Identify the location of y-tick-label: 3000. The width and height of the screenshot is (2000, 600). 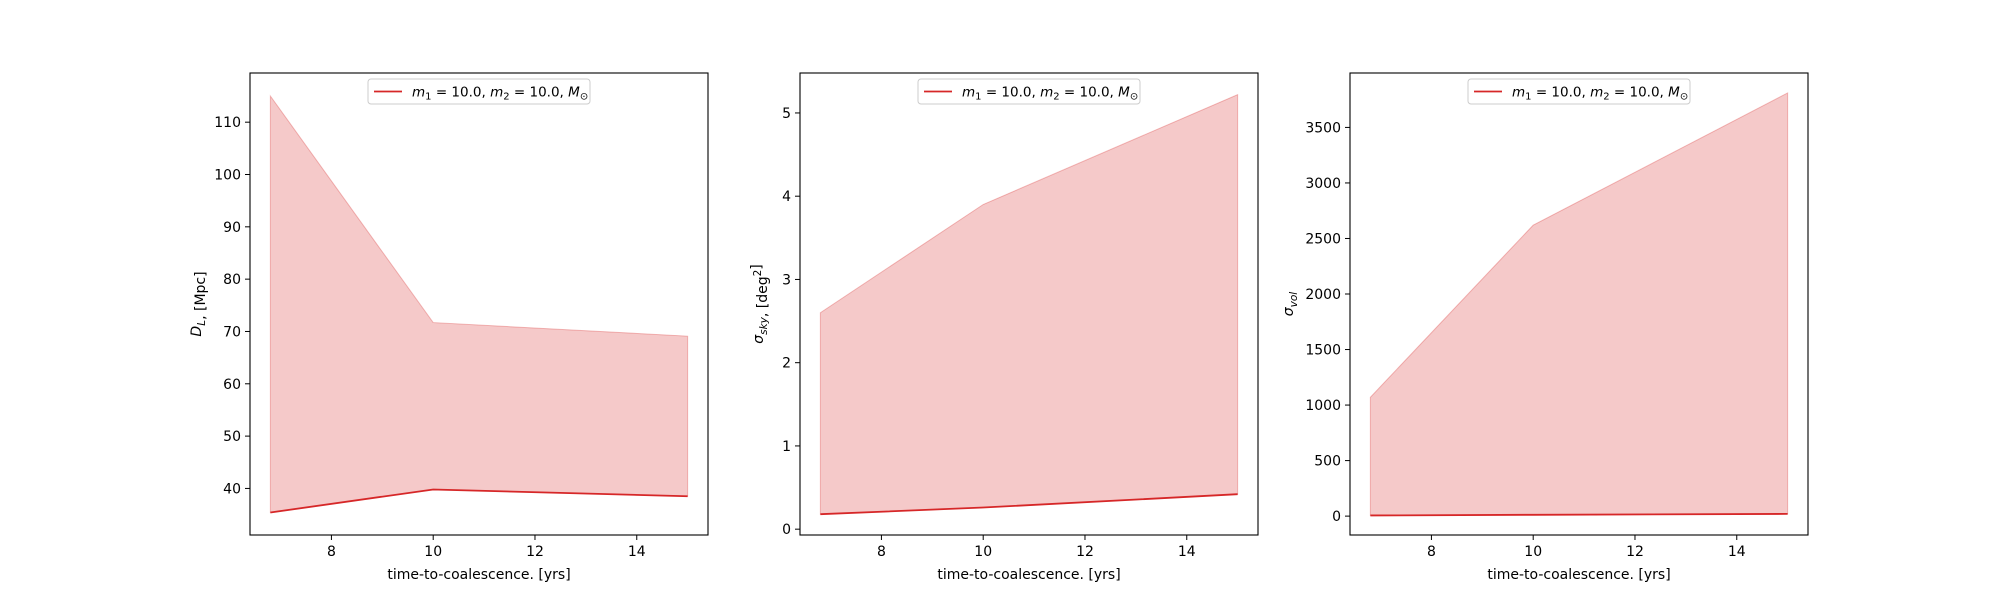
(1323, 184).